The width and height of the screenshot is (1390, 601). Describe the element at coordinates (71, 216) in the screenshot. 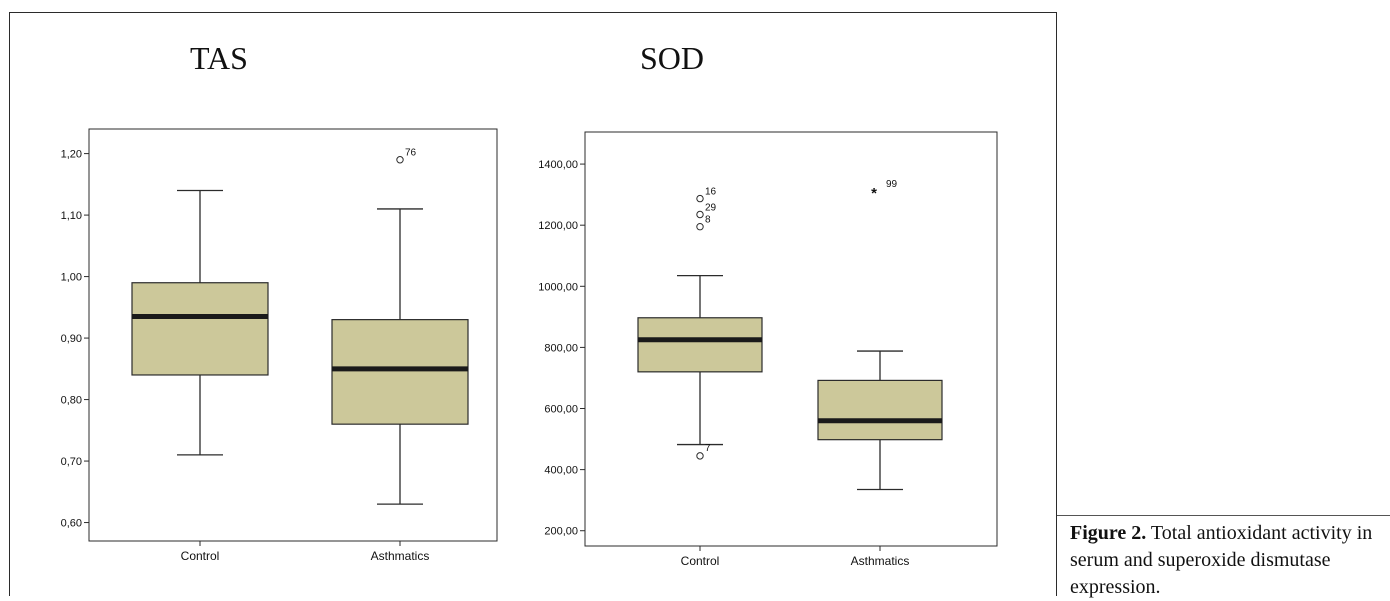

I see `tas-y-tick-label: 1,10` at that location.